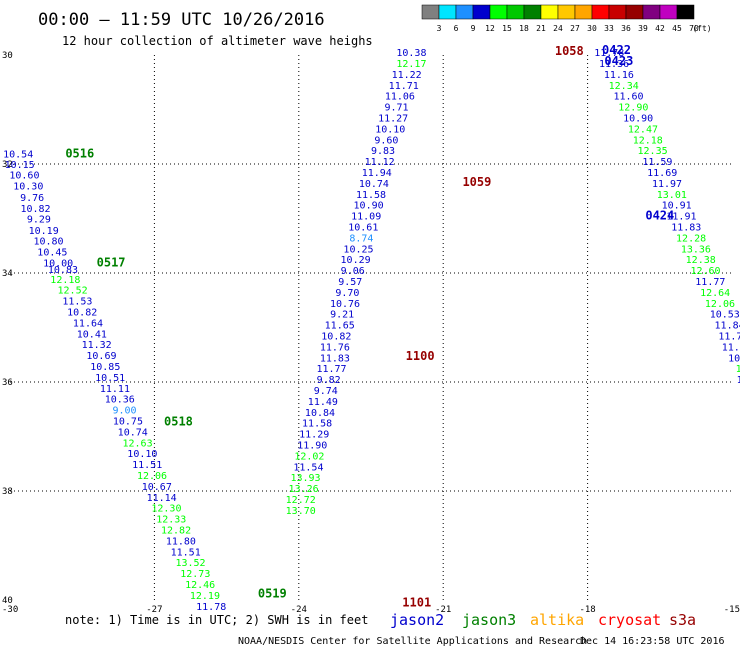 Image resolution: width=740 pixels, height=650 pixels. Describe the element at coordinates (20, 165) in the screenshot. I see `data-point: 10.15` at that location.